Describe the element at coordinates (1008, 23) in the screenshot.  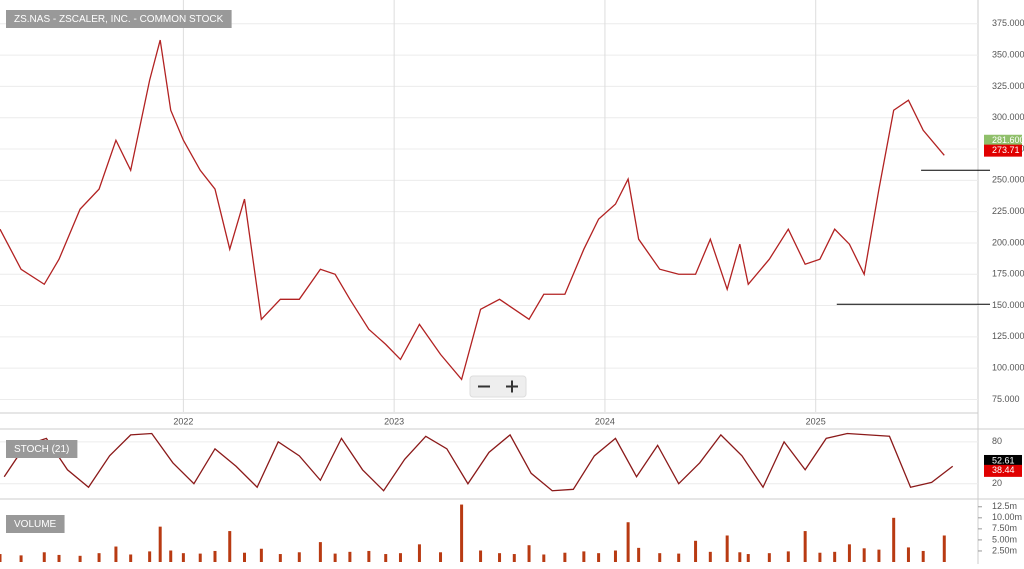
I see `y-tick-label: 375.000` at that location.